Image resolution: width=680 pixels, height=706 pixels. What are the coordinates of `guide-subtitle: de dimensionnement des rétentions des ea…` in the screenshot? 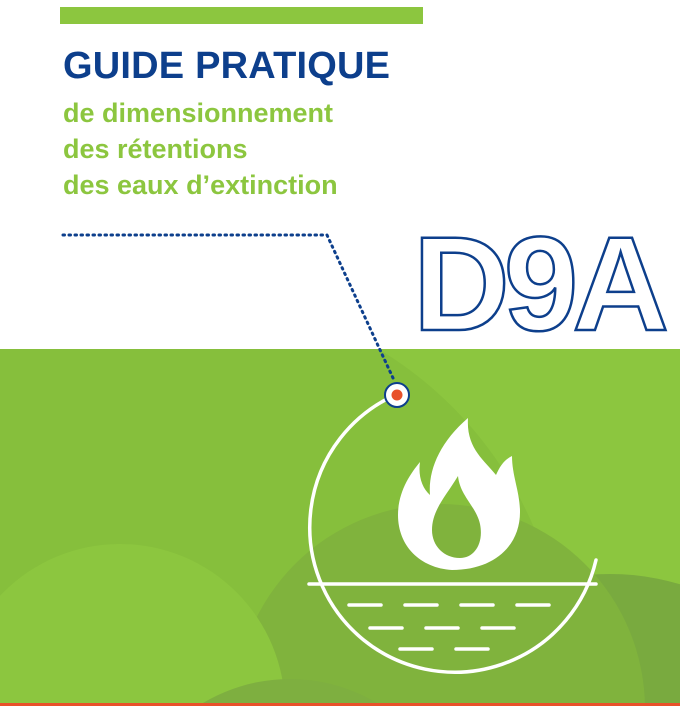 It's located at (200, 149).